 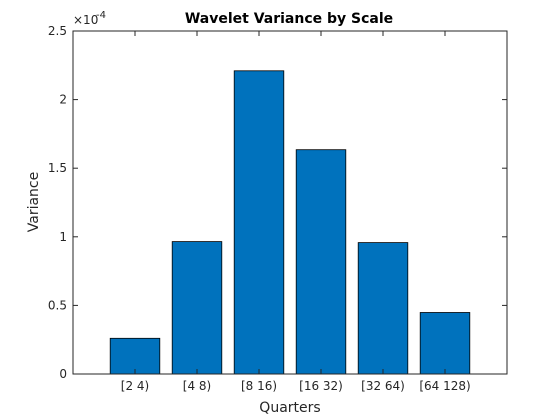 What do you see at coordinates (197, 386) in the screenshot?
I see `x-tick-label-2: [4 8)` at bounding box center [197, 386].